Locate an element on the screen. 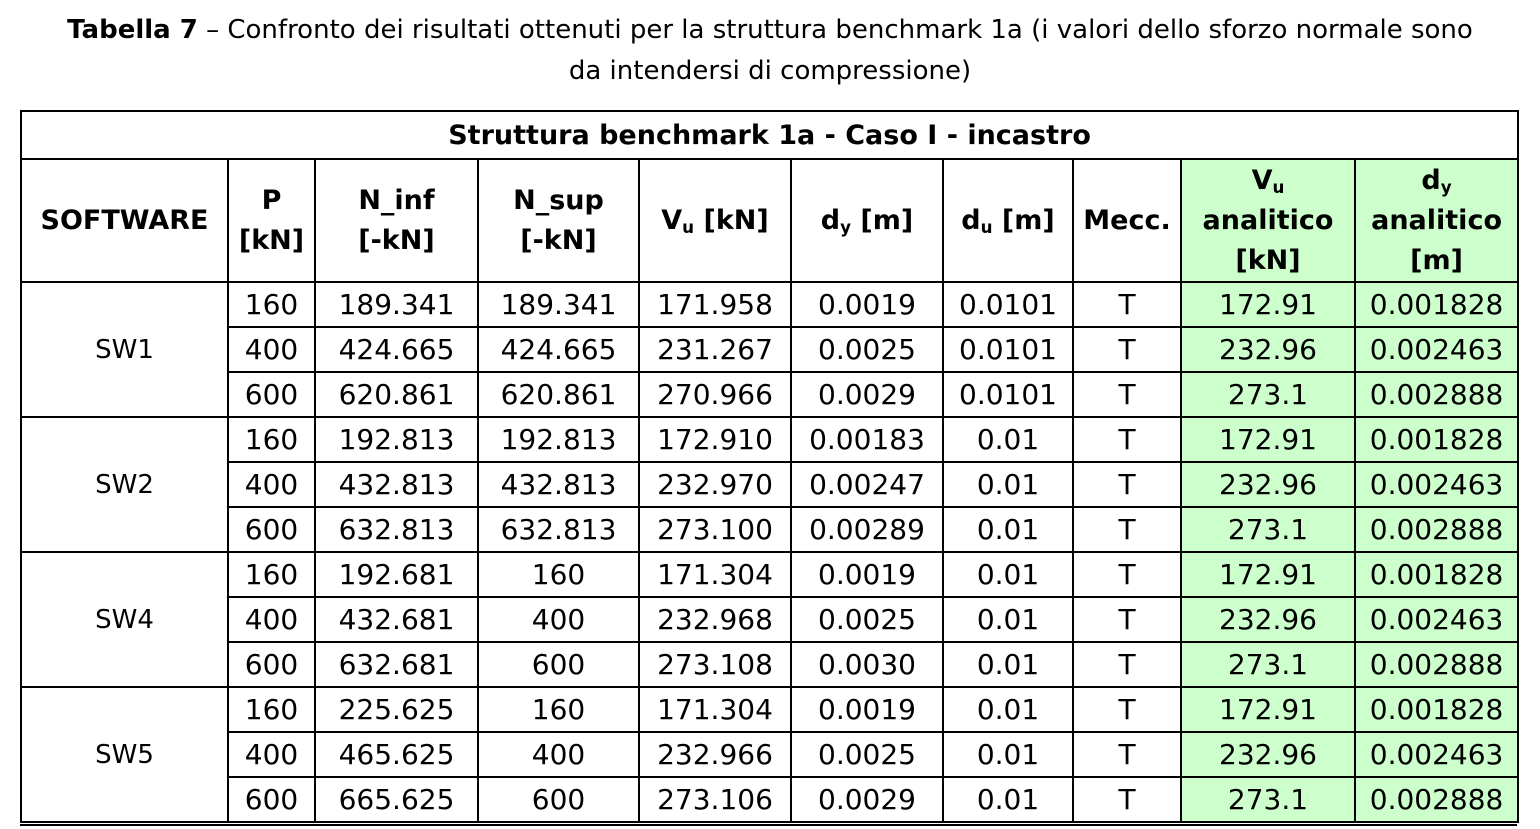  header-du: du [m] is located at coordinates (1008, 220).